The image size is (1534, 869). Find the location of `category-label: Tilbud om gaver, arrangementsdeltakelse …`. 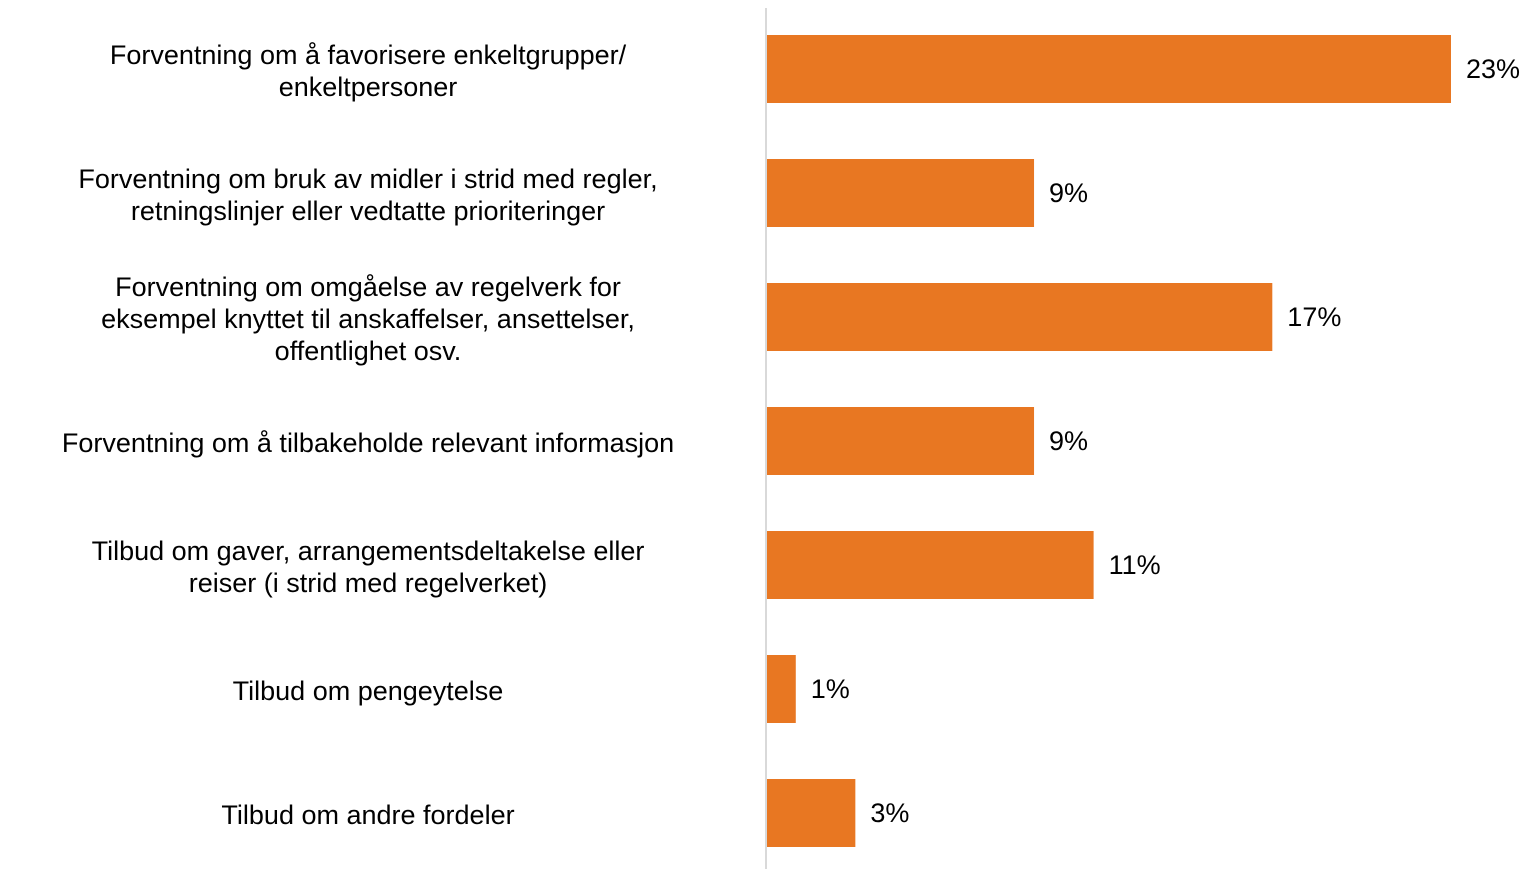

category-label: Tilbud om gaver, arrangementsdeltakelse … is located at coordinates (368, 567).